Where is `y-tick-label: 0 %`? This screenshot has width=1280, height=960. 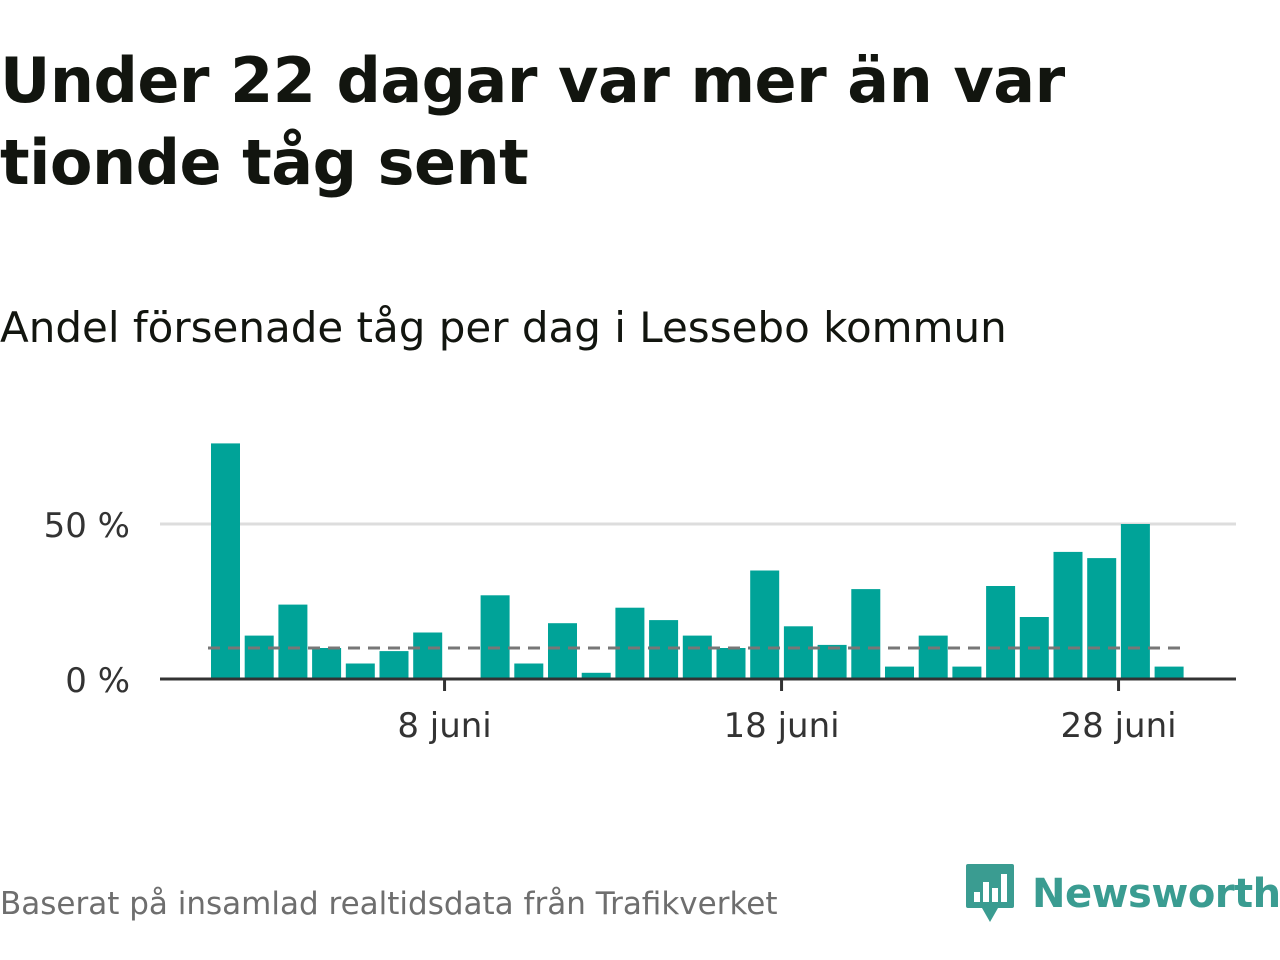 y-tick-label: 0 % is located at coordinates (97, 681).